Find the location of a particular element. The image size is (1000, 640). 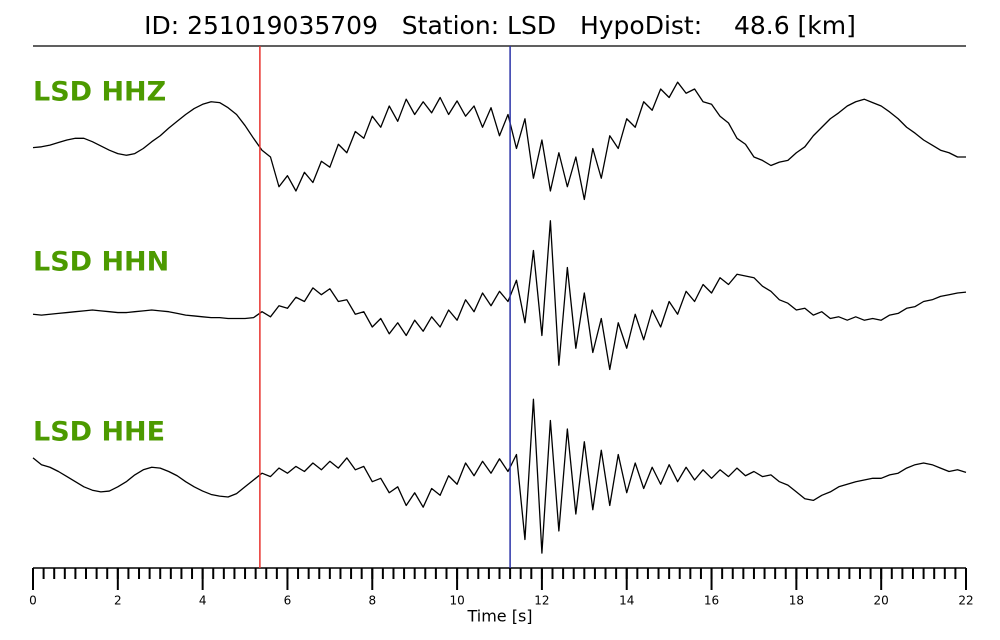

trace-label: LSD HHZ is located at coordinates (99, 92).